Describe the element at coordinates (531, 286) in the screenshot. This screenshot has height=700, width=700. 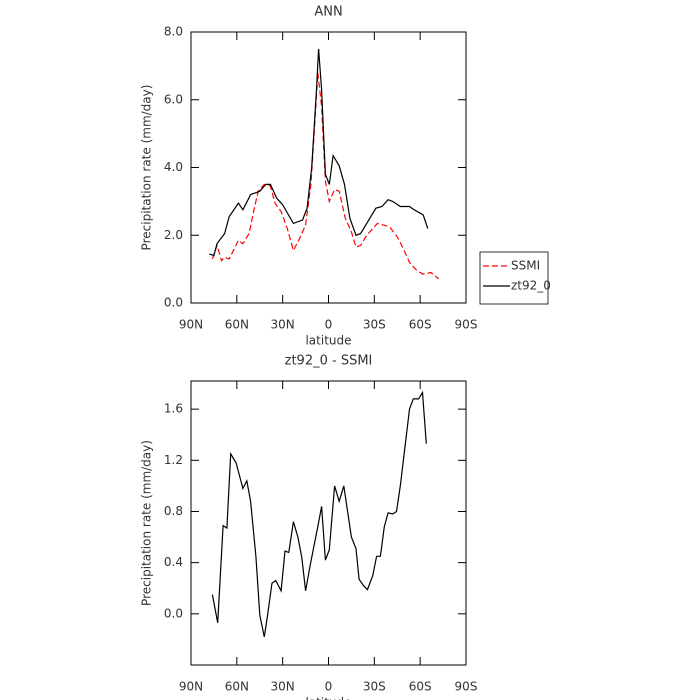
I see `legend-label: zt92_0` at that location.